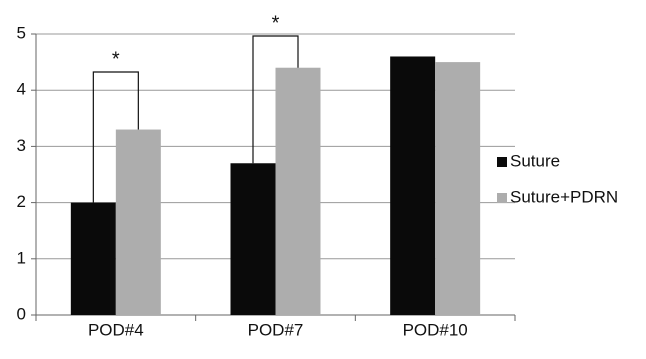 This screenshot has height=359, width=646. What do you see at coordinates (21, 32) in the screenshot?
I see `y-tick-label: 5` at bounding box center [21, 32].